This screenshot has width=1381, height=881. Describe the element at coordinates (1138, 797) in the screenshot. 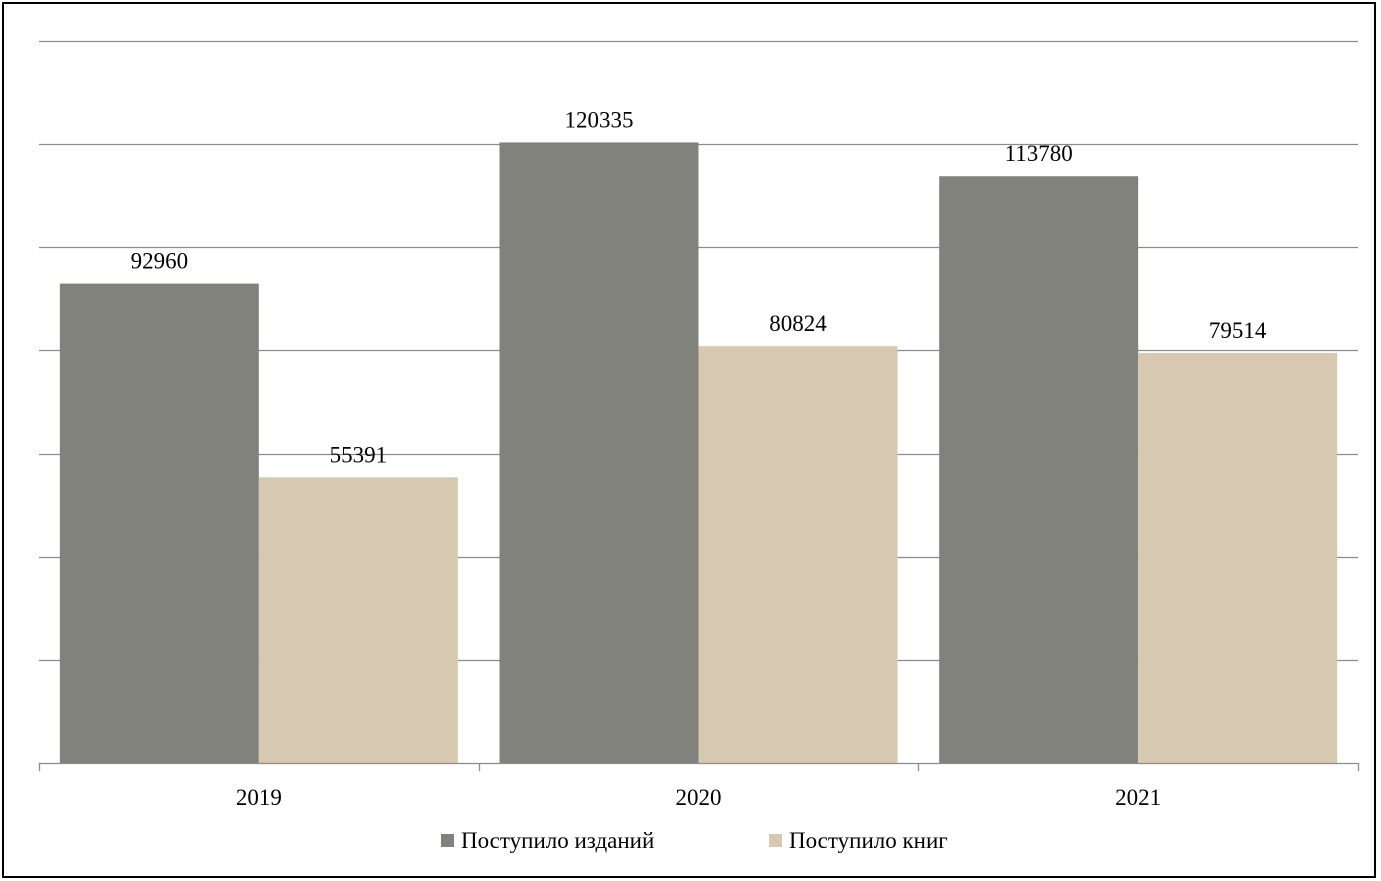

I see `x-tick-label-2021: 2021` at that location.